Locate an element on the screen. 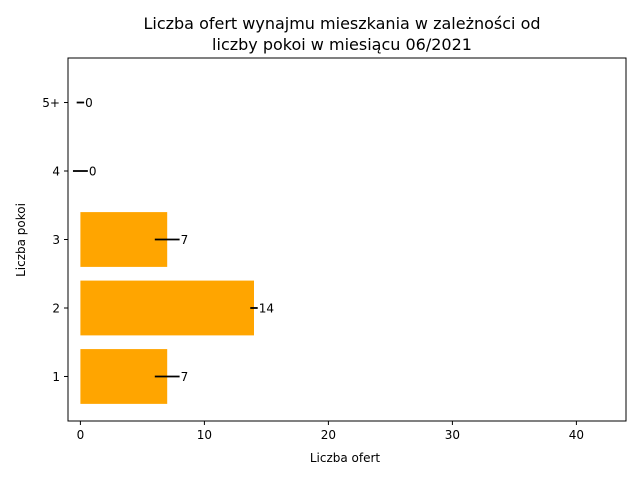  x-tick-label-30: 30 is located at coordinates (452, 435).